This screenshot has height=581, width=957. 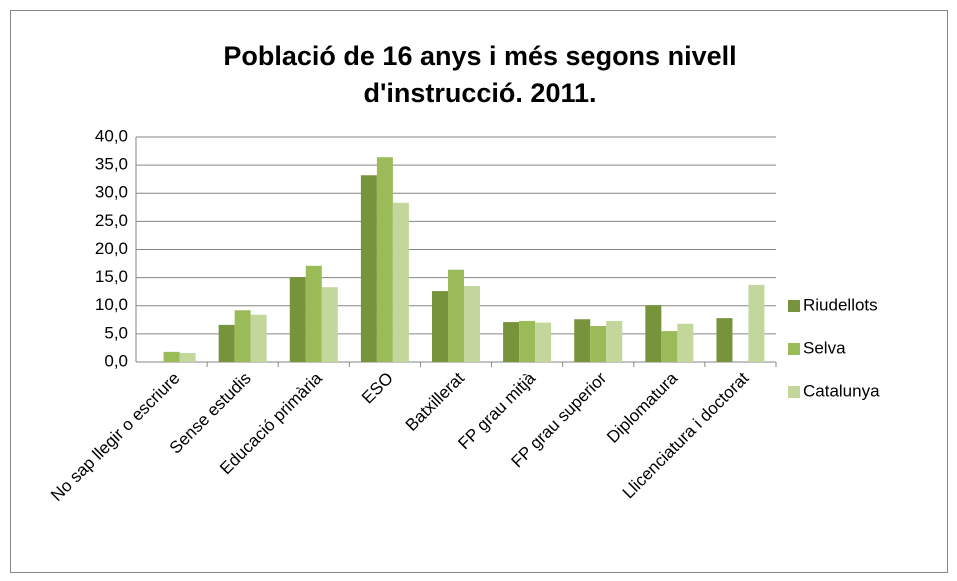 I want to click on y-tick-label: 10,0, so click(x=111, y=304).